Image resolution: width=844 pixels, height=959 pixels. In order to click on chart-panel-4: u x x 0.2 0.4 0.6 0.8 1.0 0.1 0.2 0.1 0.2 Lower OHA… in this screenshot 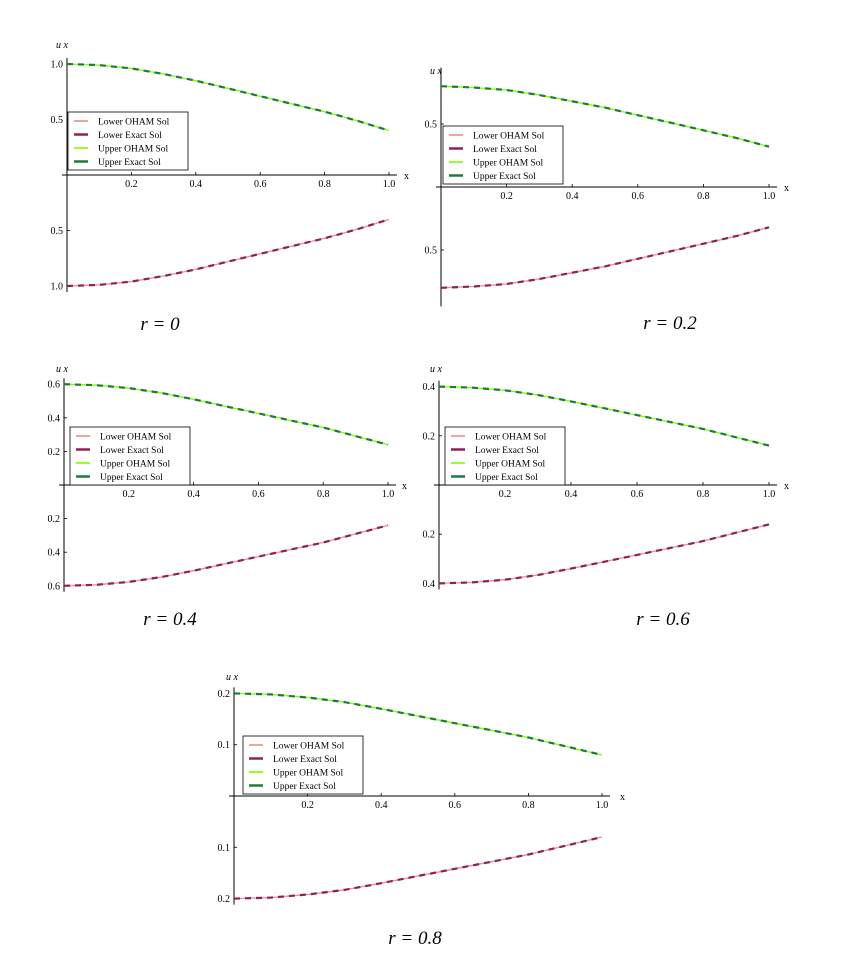, I will do `click(422, 810)`.